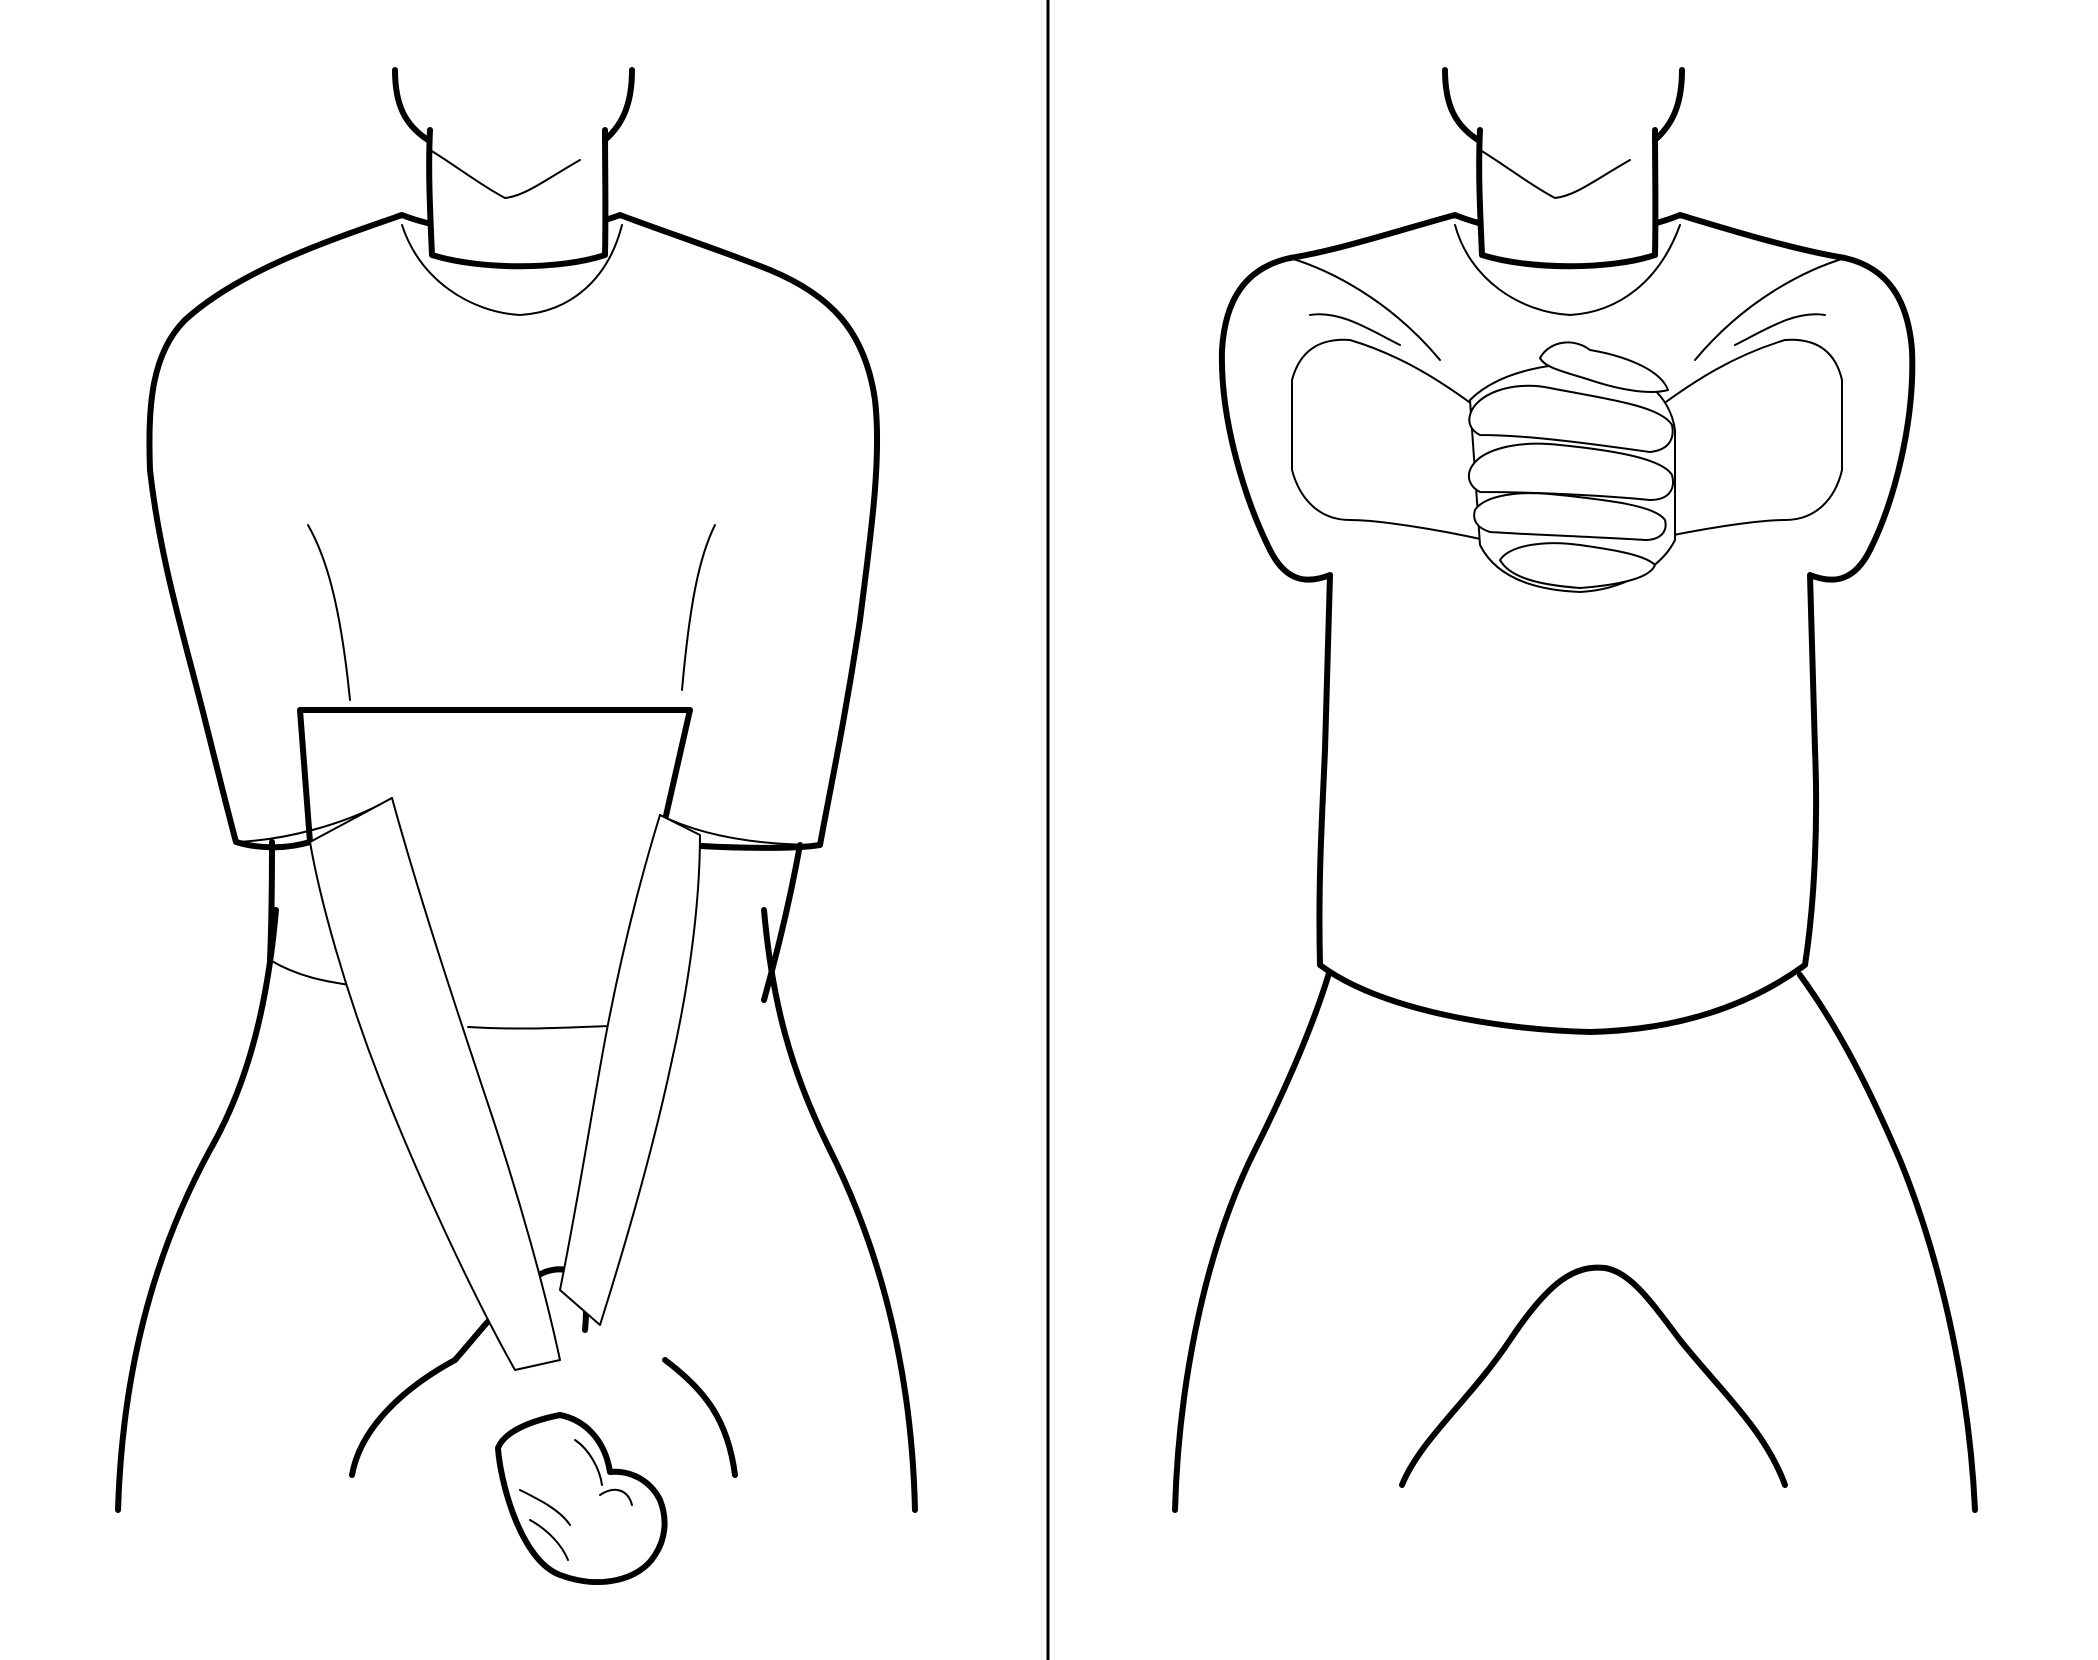  What do you see at coordinates (513, 105) in the screenshot?
I see `left-jaw` at bounding box center [513, 105].